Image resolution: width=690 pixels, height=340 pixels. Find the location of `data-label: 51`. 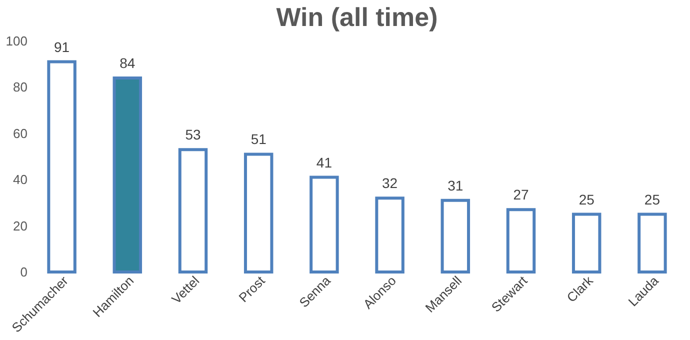

data-label: 51 is located at coordinates (258, 139).